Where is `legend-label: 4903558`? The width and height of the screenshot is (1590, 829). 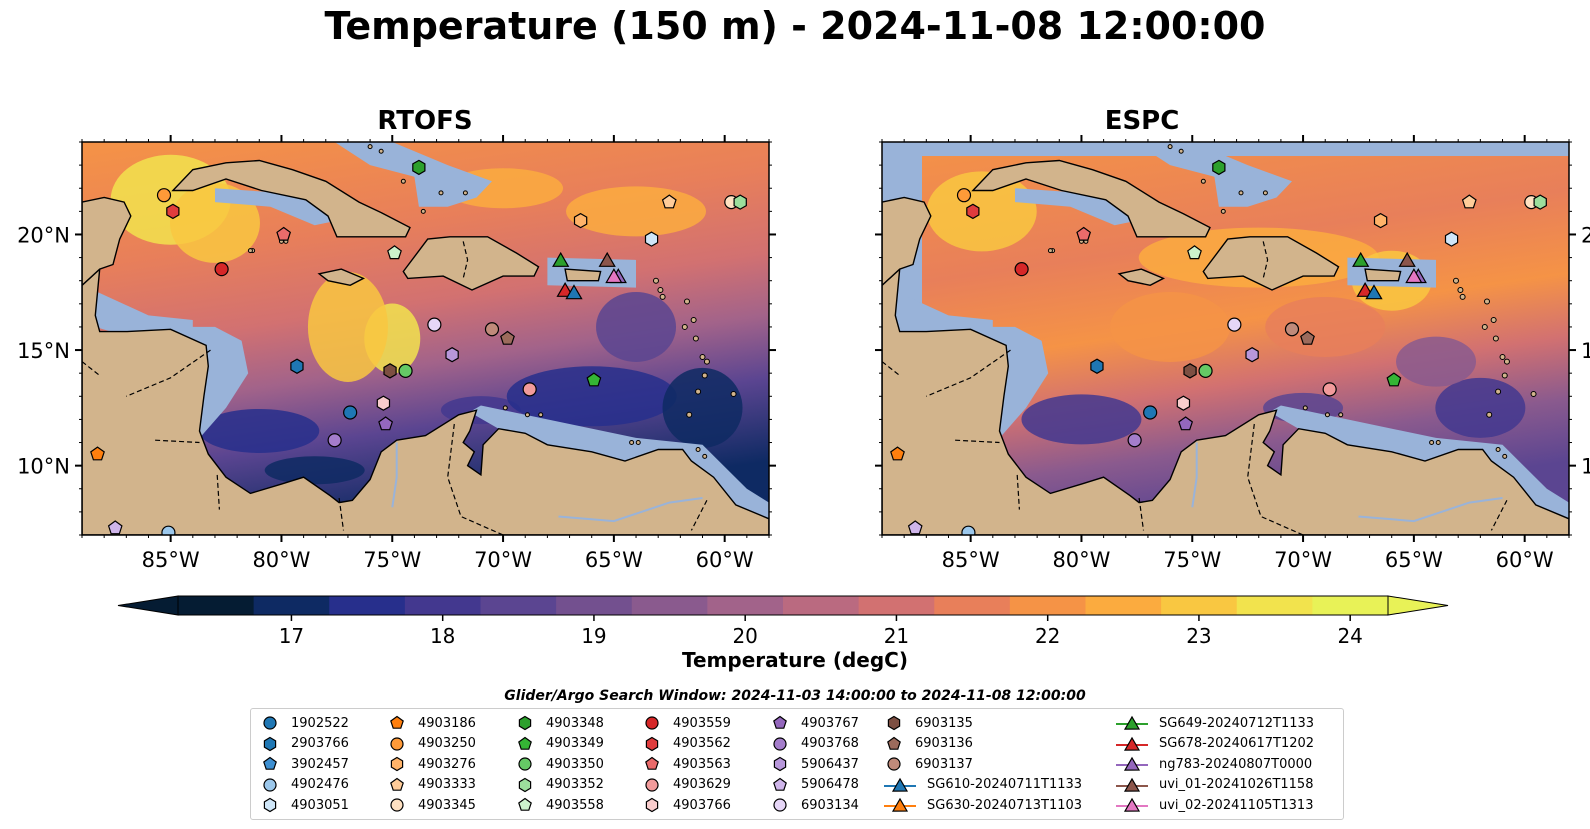 legend-label: 4903558 is located at coordinates (575, 805).